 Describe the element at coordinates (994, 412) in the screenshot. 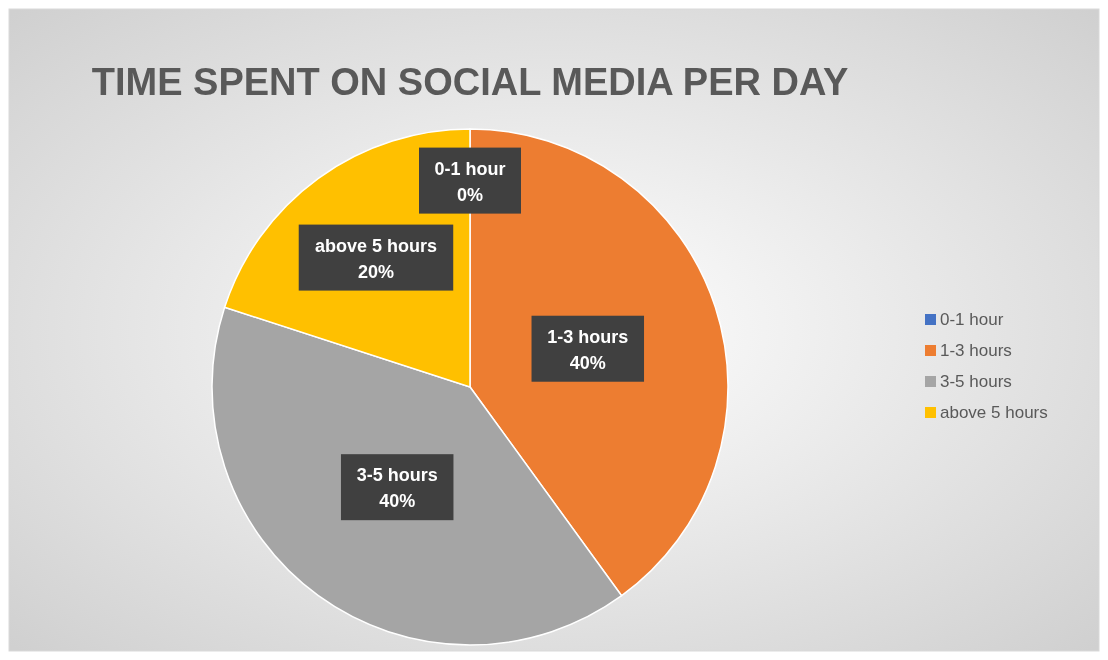

I see `legend-label: above 5 hours` at that location.